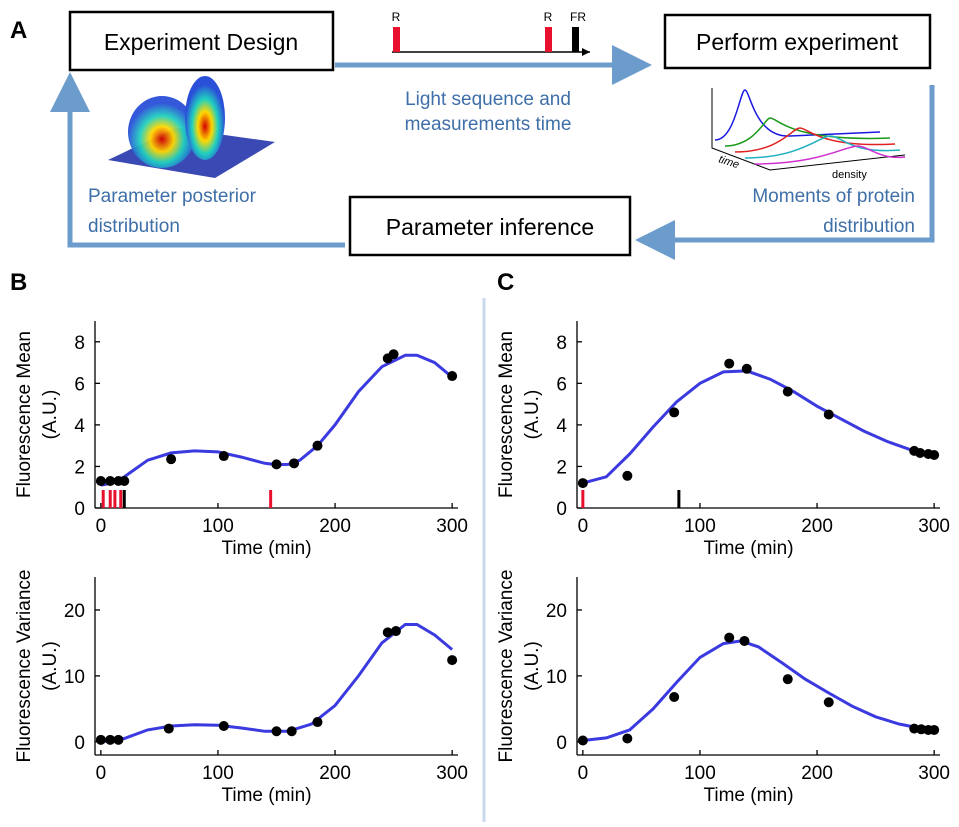 The width and height of the screenshot is (959, 827). Describe the element at coordinates (728, 162) in the screenshot. I see `axis-note: time` at that location.